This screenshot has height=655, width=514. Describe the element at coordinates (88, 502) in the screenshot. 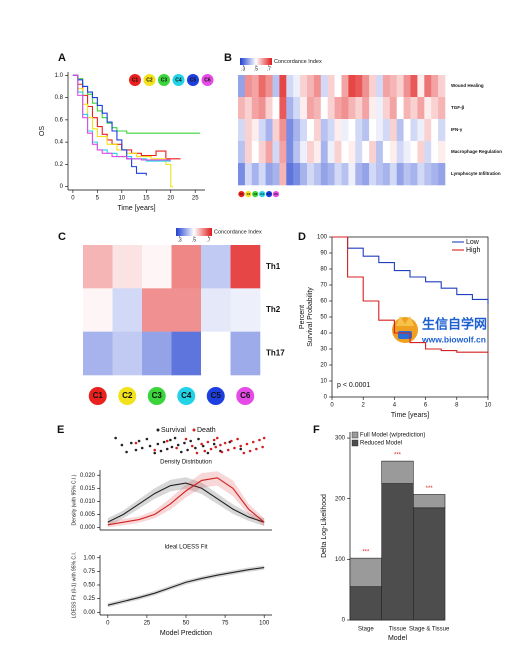

I see `y-tick-label: 0.010` at that location.